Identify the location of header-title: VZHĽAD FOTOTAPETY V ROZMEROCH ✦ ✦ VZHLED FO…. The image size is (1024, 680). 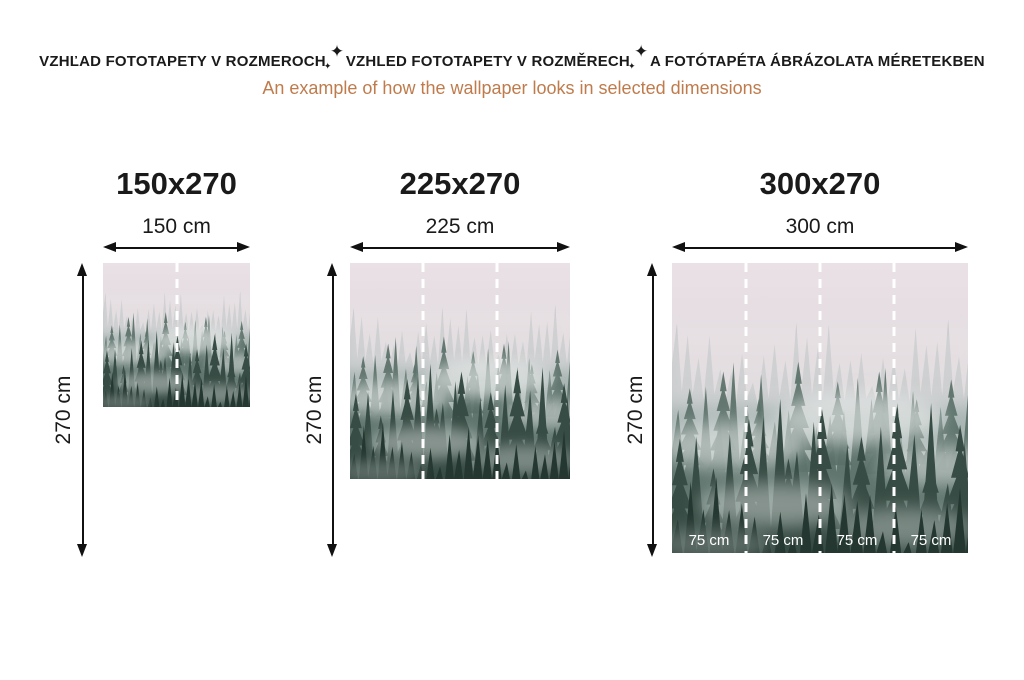
(512, 57).